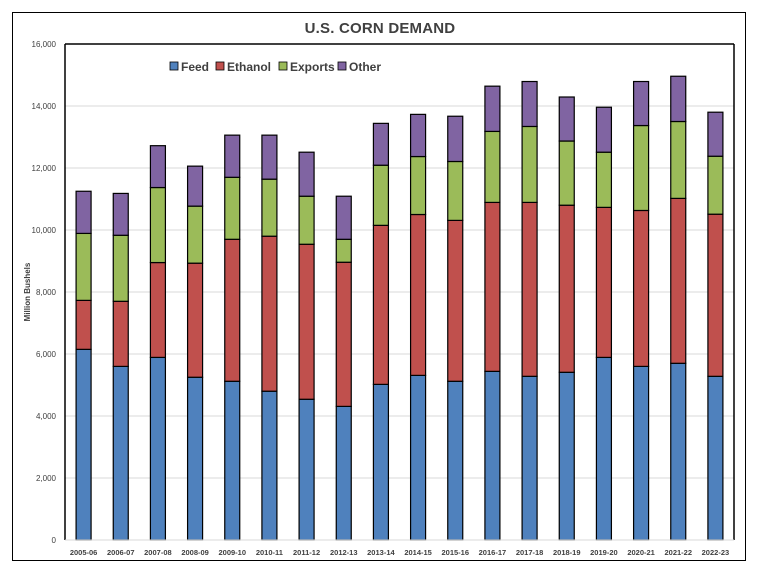 The height and width of the screenshot is (569, 760). Describe the element at coordinates (604, 552) in the screenshot. I see `x-tick-label: 2019-20` at that location.